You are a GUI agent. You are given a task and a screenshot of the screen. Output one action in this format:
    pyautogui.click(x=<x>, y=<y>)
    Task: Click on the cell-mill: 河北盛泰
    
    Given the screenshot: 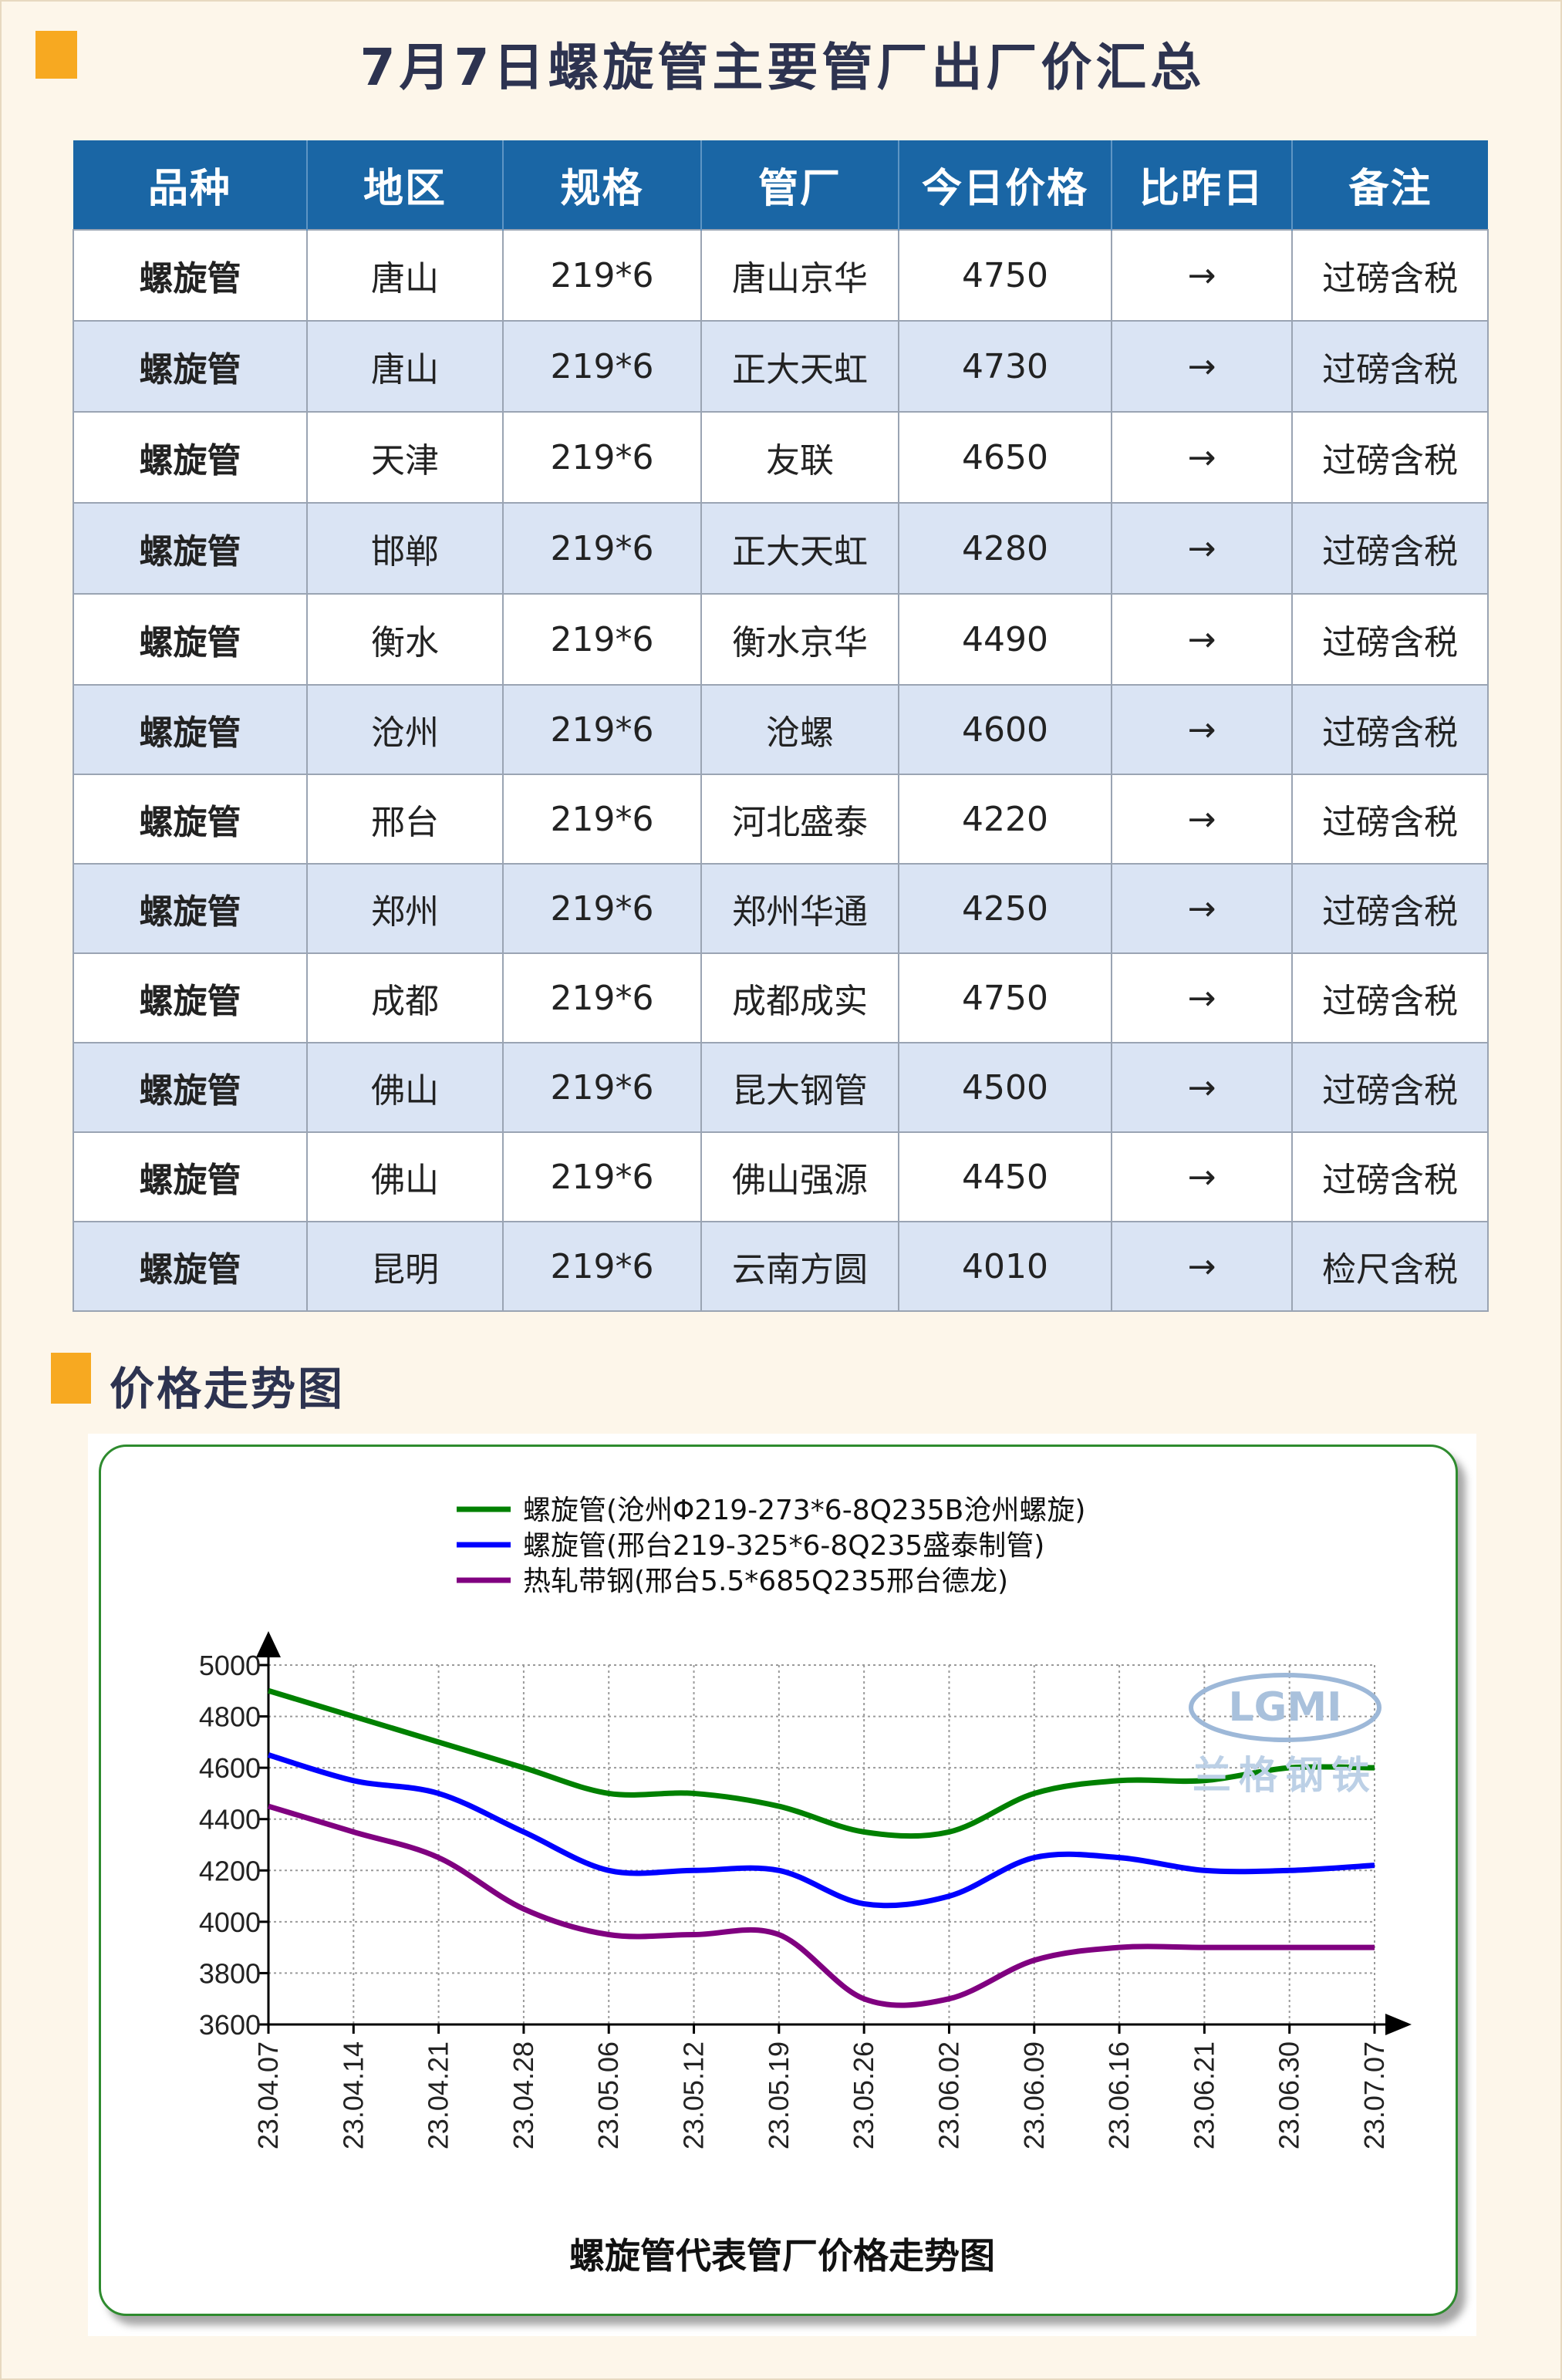 What is the action you would take?
    pyautogui.click(x=799, y=820)
    